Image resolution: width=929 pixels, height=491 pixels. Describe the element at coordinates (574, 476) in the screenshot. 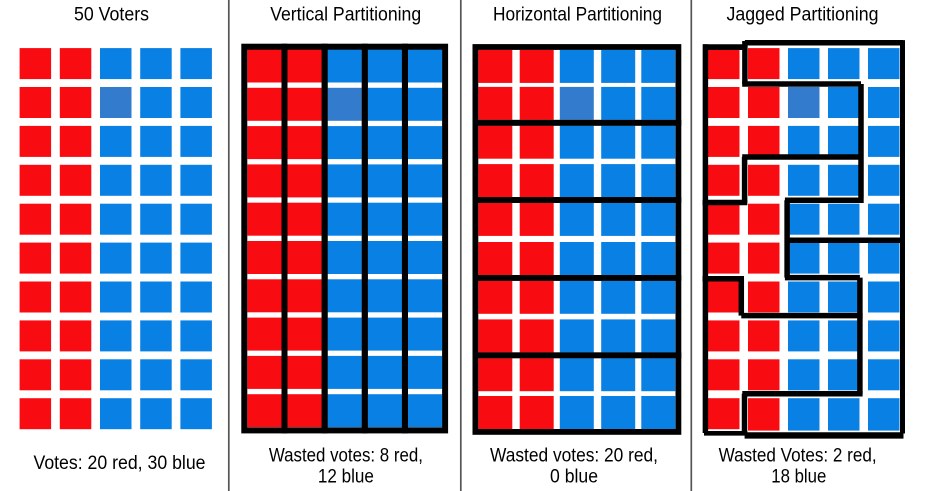

I see `svg-text: 0 blue` at that location.